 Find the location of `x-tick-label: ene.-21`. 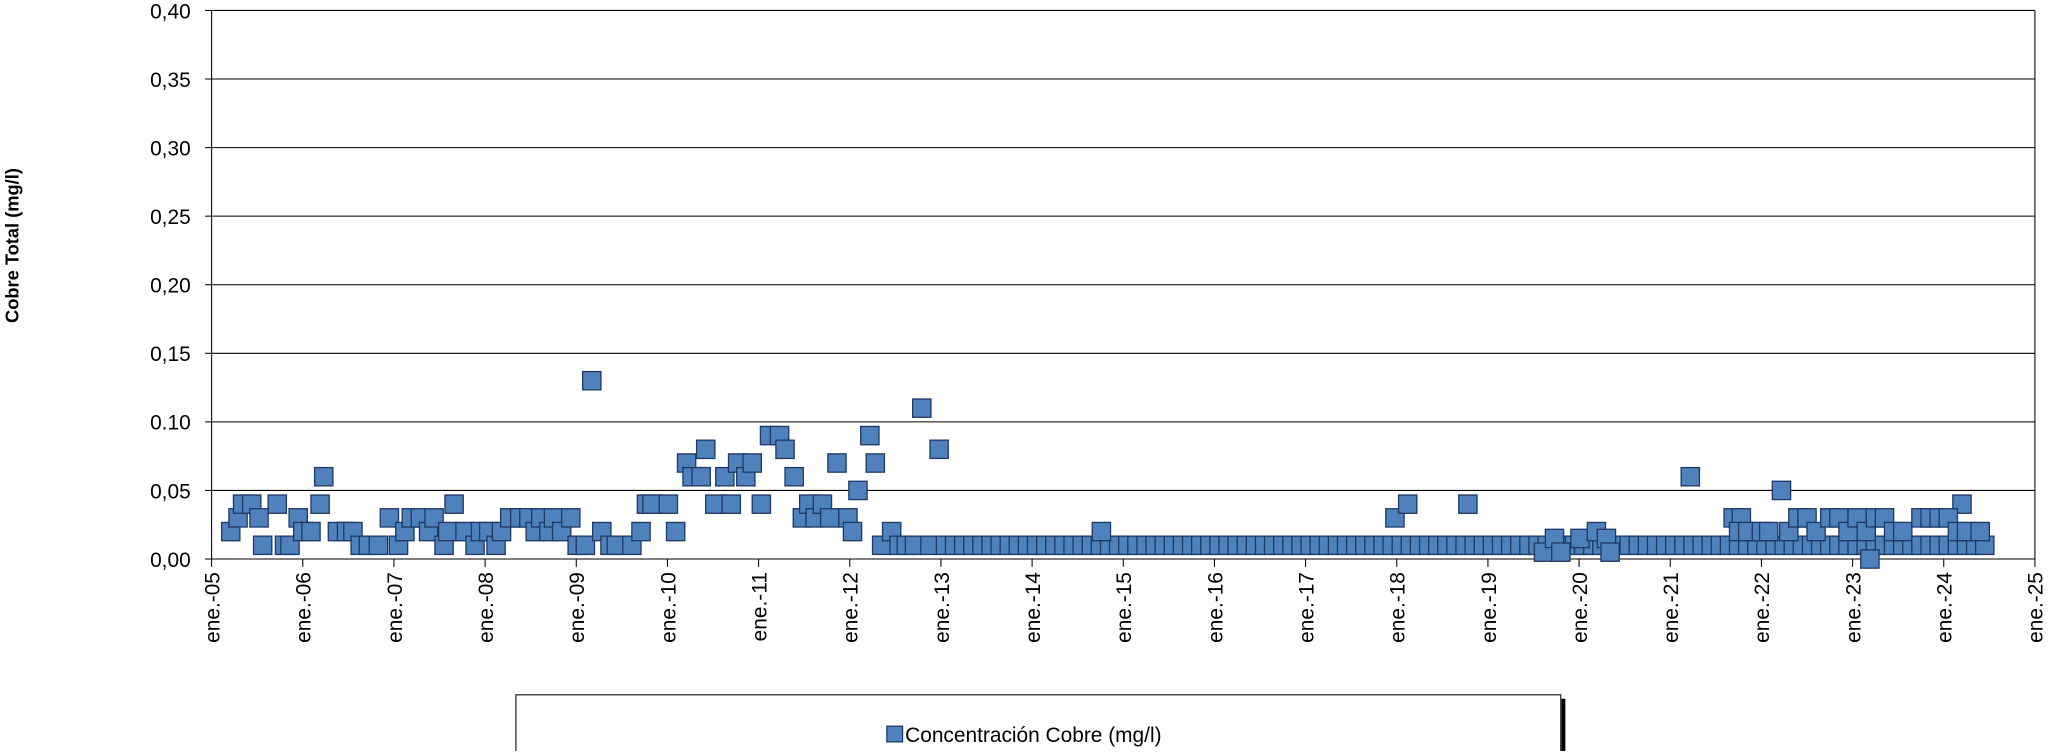

x-tick-label: ene.-21 is located at coordinates (1671, 607).